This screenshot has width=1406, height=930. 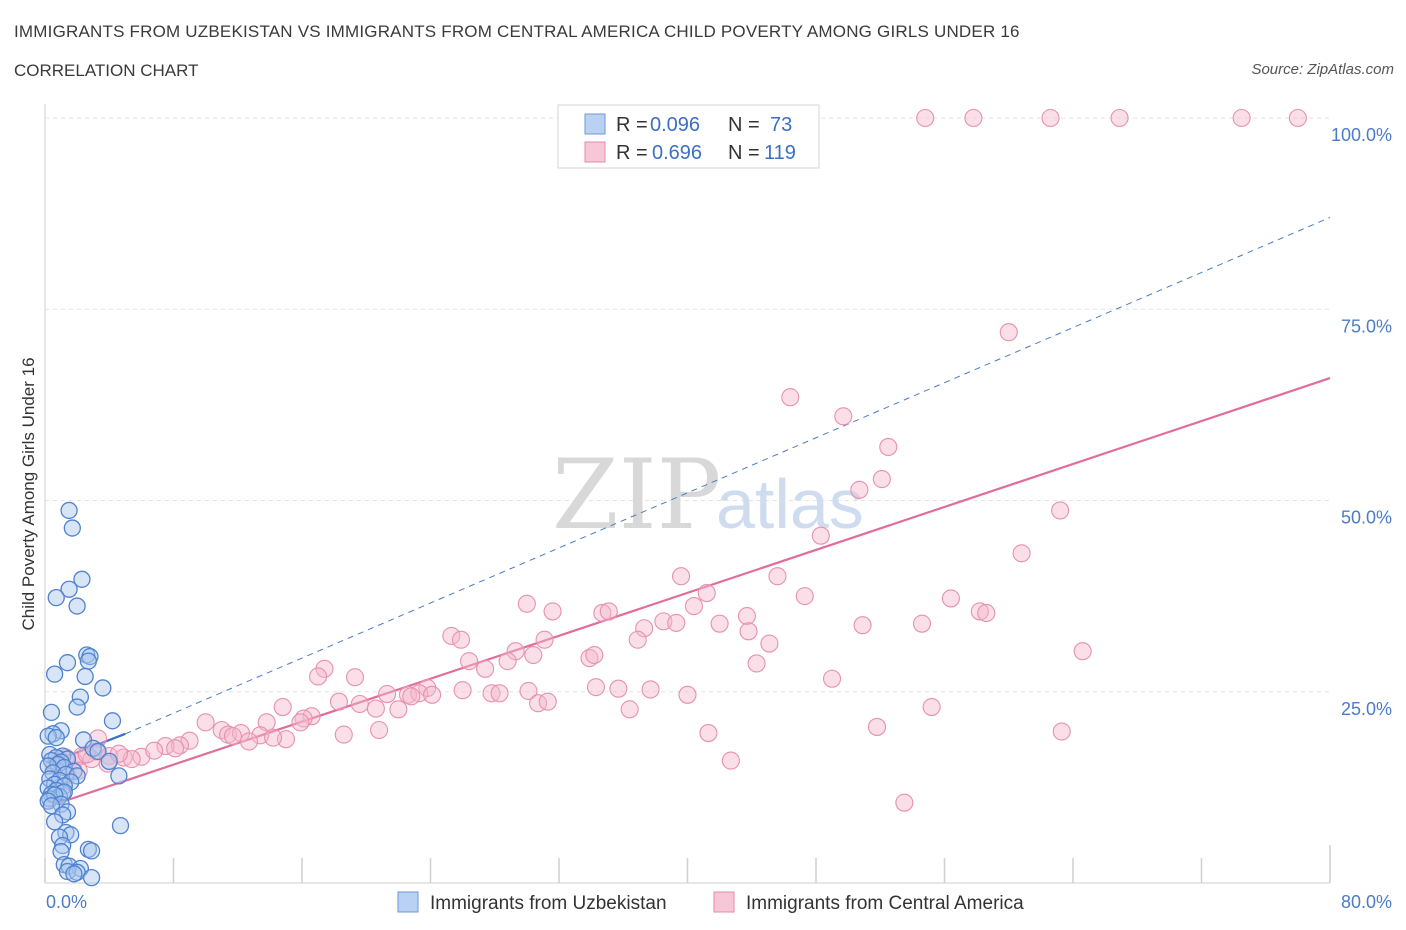 What do you see at coordinates (408, 902) in the screenshot?
I see `bottom-legend-swatch-uzbekistan` at bounding box center [408, 902].